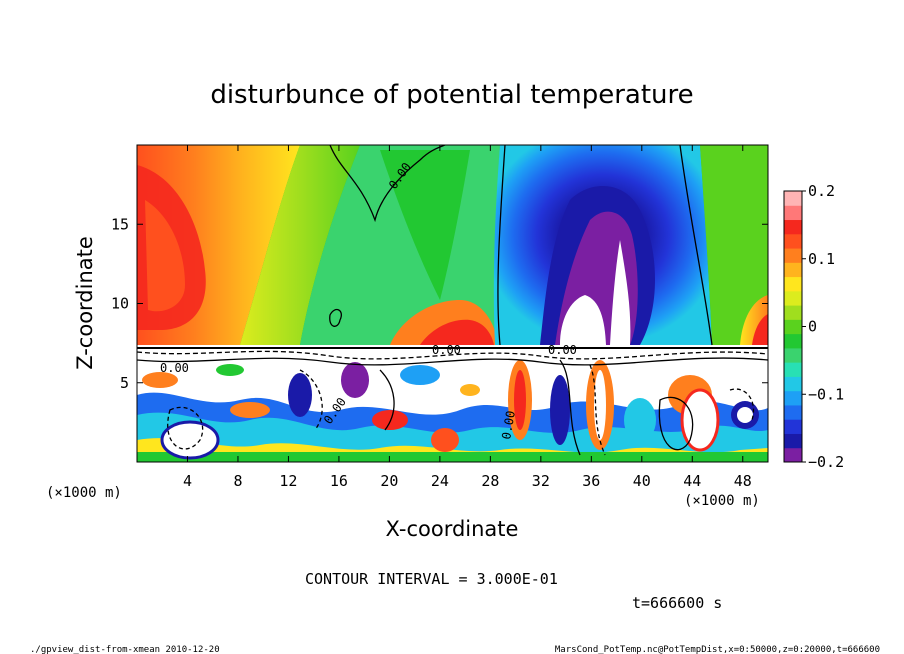 The width and height of the screenshot is (904, 654). I want to click on x-tick-label: 4, so click(187, 481).